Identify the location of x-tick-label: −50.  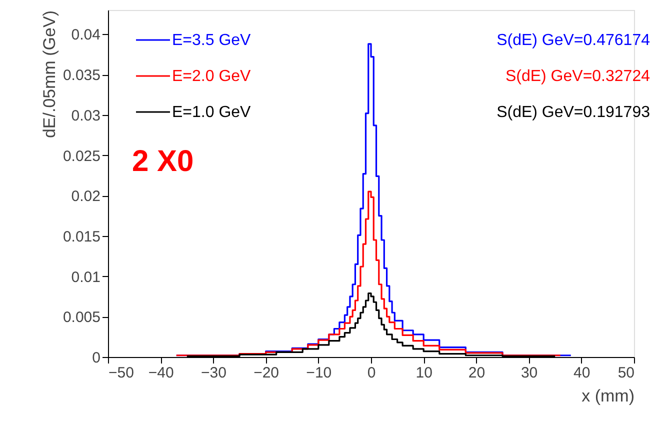
(121, 373).